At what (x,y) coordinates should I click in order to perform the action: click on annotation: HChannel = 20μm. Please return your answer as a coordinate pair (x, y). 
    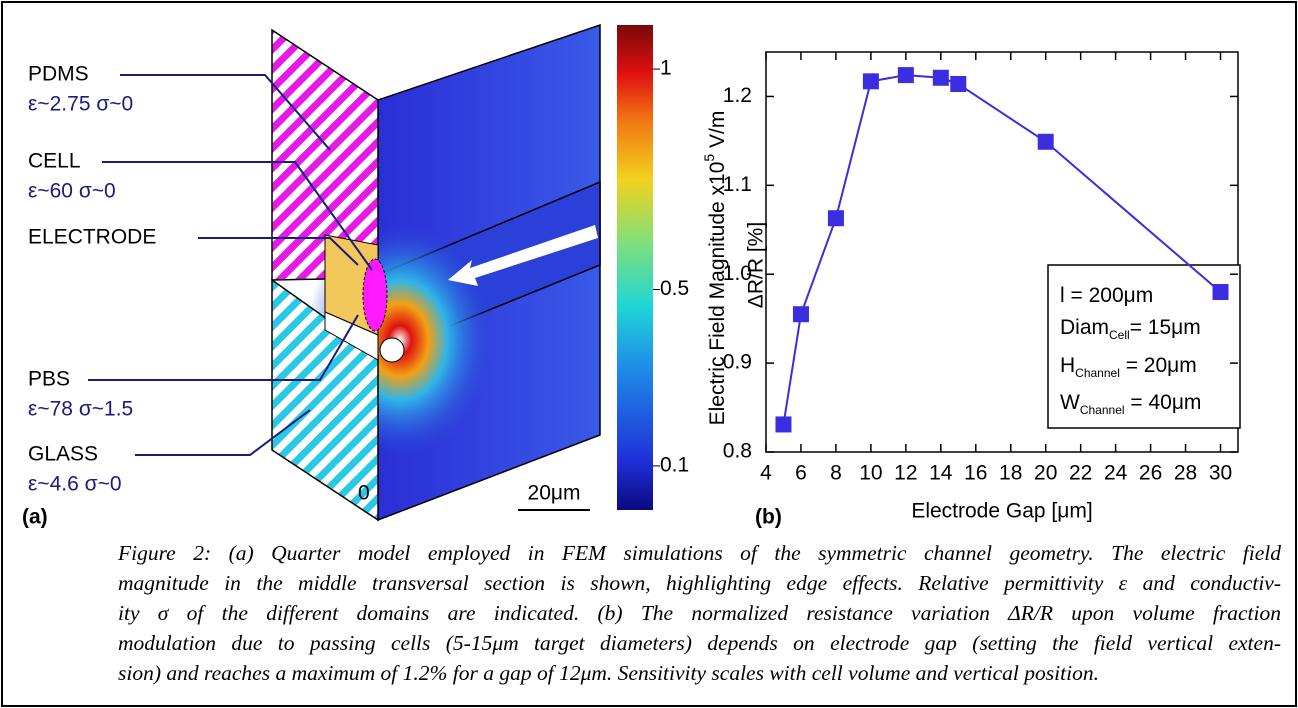
    Looking at the image, I should click on (1128, 367).